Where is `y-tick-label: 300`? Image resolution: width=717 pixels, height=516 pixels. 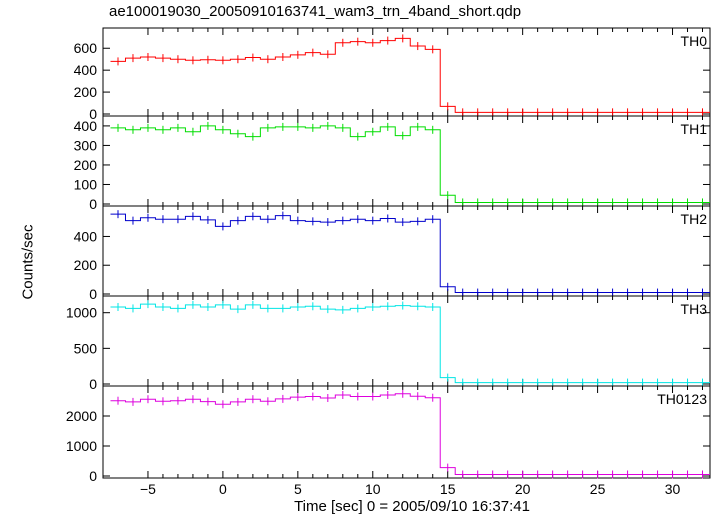
y-tick-label: 300 is located at coordinates (86, 145).